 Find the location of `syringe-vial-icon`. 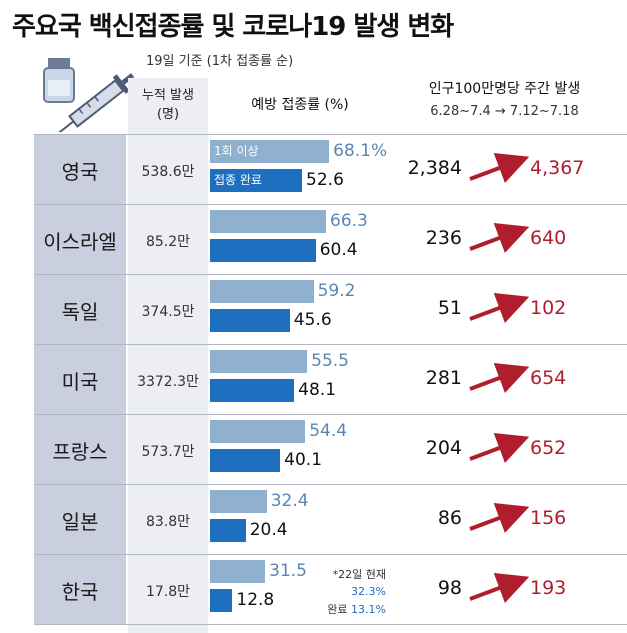

syringe-vial-icon is located at coordinates (89, 95).